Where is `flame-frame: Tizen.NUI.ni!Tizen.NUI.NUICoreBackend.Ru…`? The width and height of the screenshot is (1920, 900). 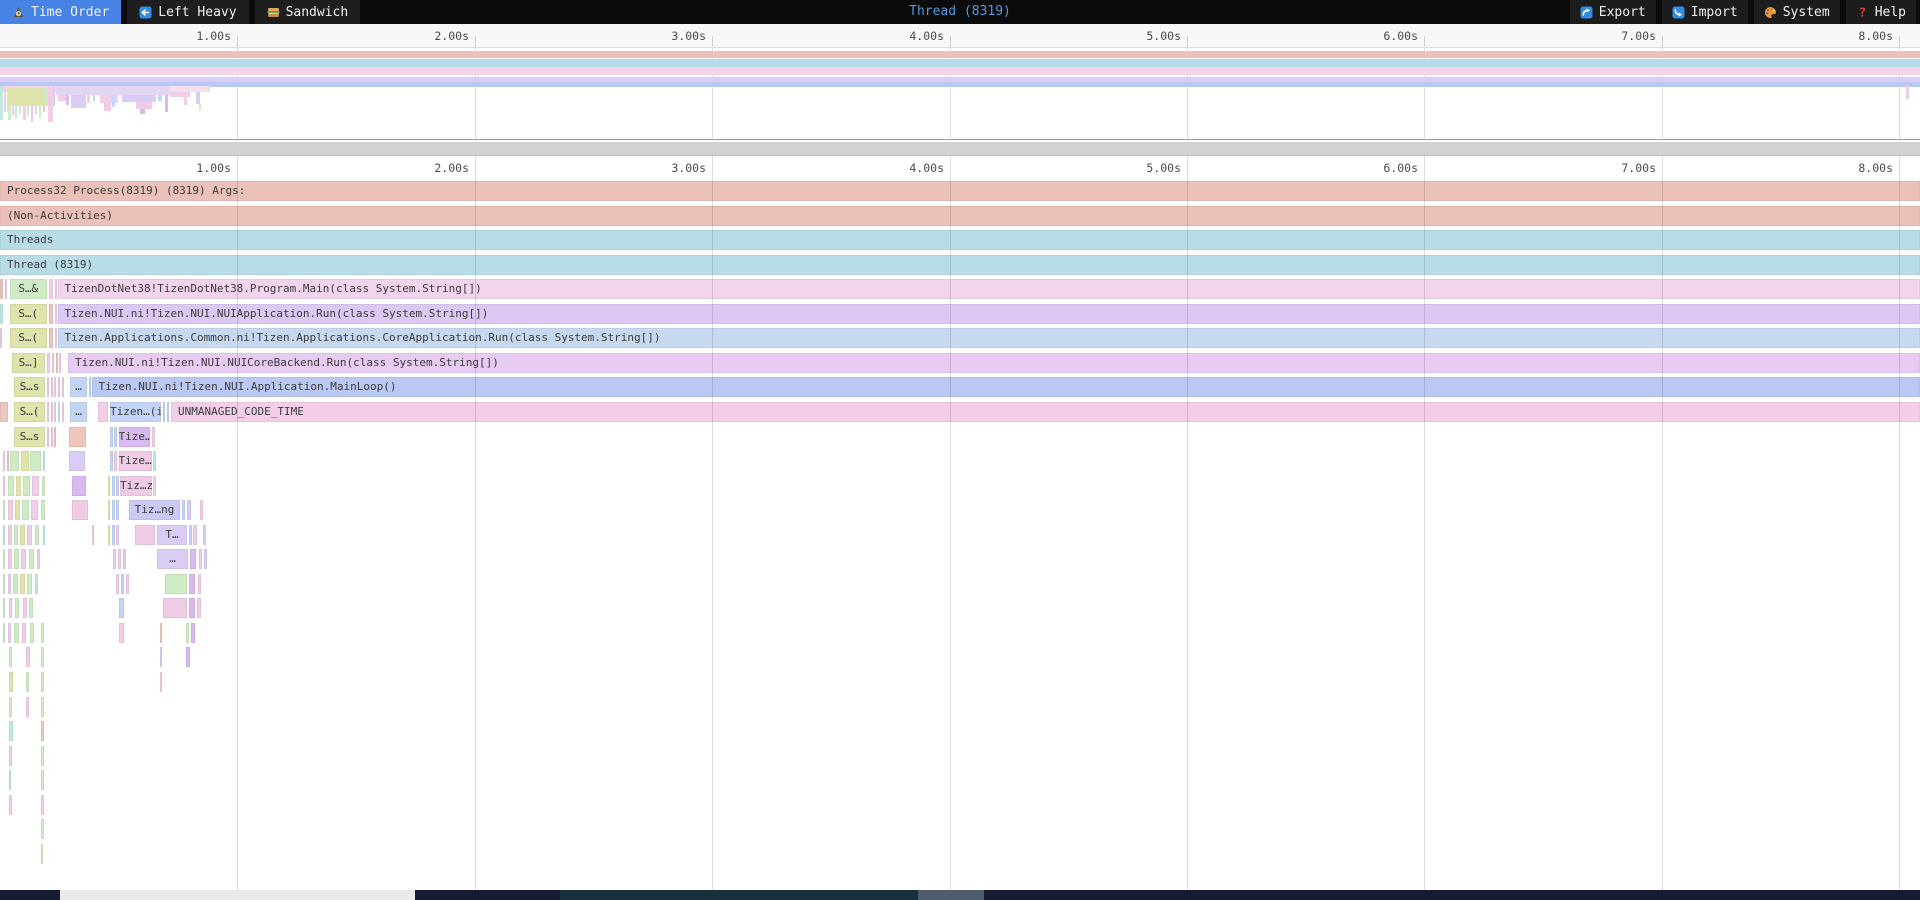
flame-frame: Tizen.NUI.ni!Tizen.NUI.NUICoreBackend.Ru… is located at coordinates (994, 363).